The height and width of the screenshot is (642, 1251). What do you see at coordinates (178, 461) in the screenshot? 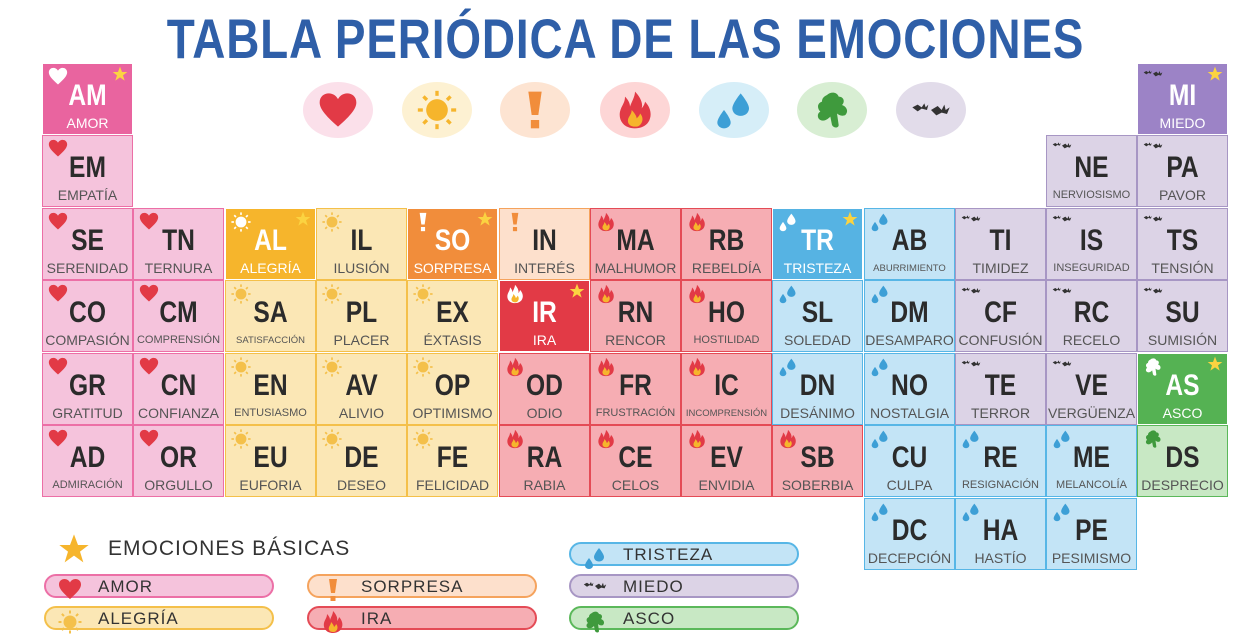
I see `element-or: OR ORGULLO` at bounding box center [178, 461].